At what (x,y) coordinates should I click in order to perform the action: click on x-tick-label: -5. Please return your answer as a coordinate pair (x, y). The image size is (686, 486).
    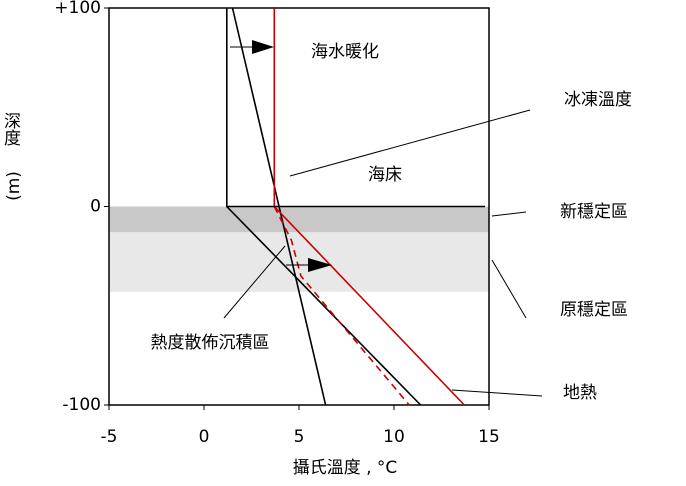
    Looking at the image, I should click on (109, 437).